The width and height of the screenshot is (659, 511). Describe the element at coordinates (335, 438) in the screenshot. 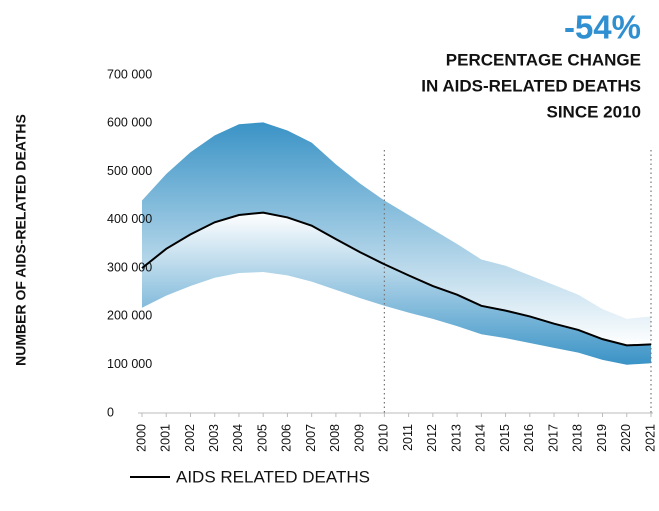

I see `x-tick-label: 2008` at that location.